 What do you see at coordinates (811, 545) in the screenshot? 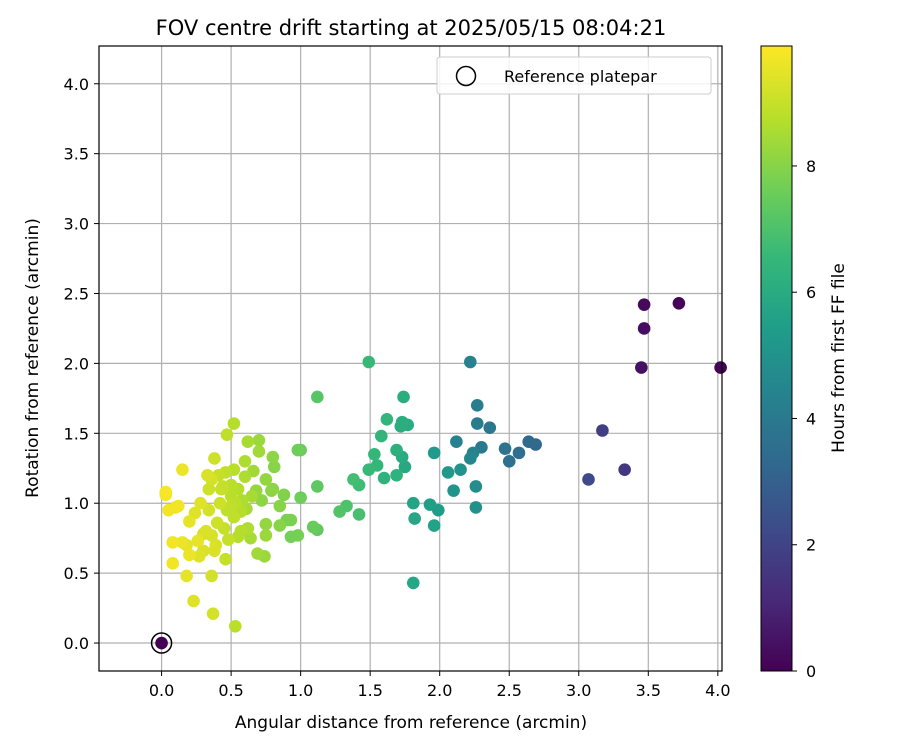
I see `colorbar-tick-label: 2` at bounding box center [811, 545].